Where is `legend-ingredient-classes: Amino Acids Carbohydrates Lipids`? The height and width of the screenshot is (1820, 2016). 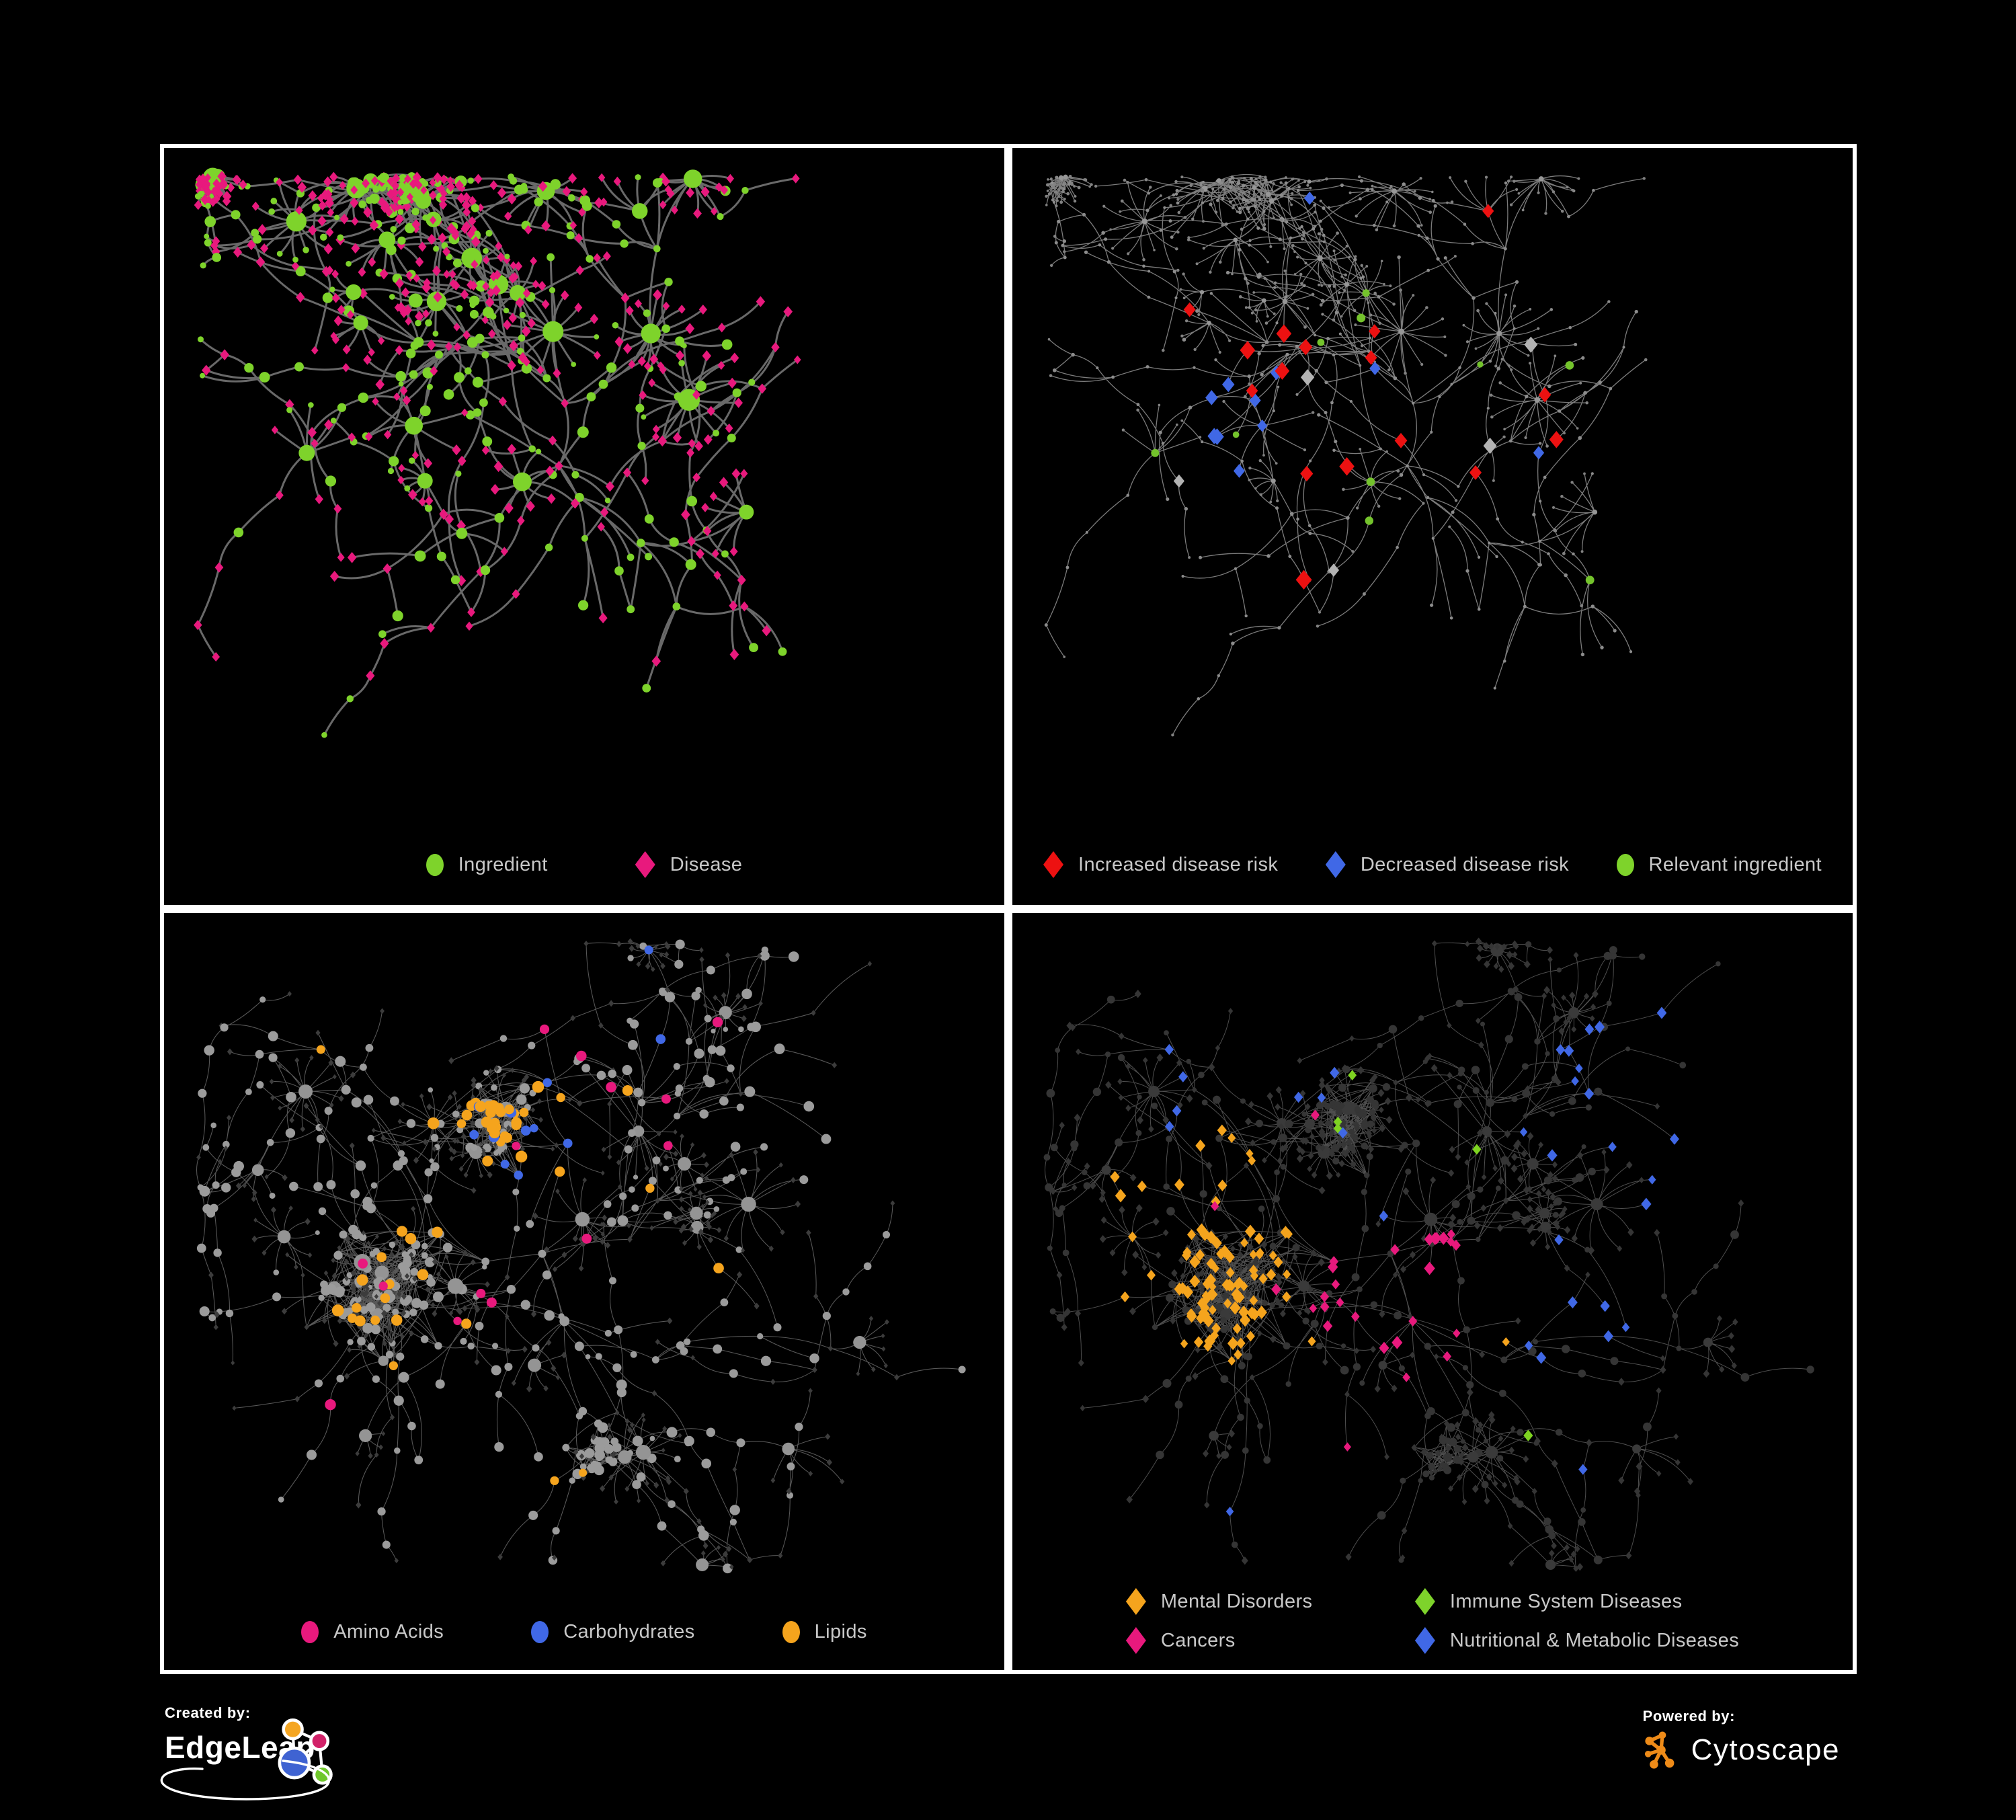
legend-ingredient-classes: Amino Acids Carbohydrates Lipids is located at coordinates (584, 1632).